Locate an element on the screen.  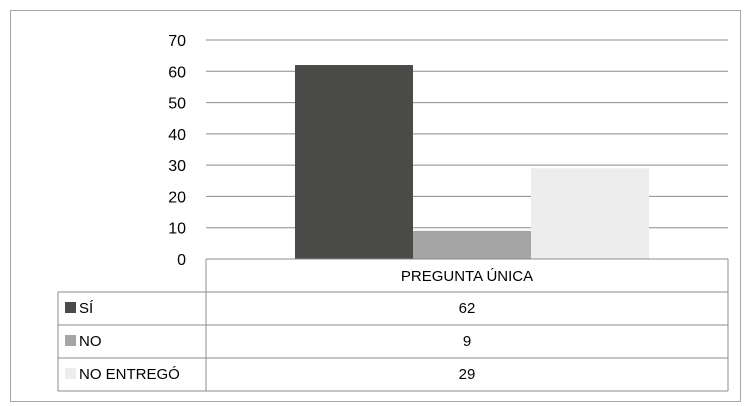
data-label: 62 is located at coordinates (467, 308).